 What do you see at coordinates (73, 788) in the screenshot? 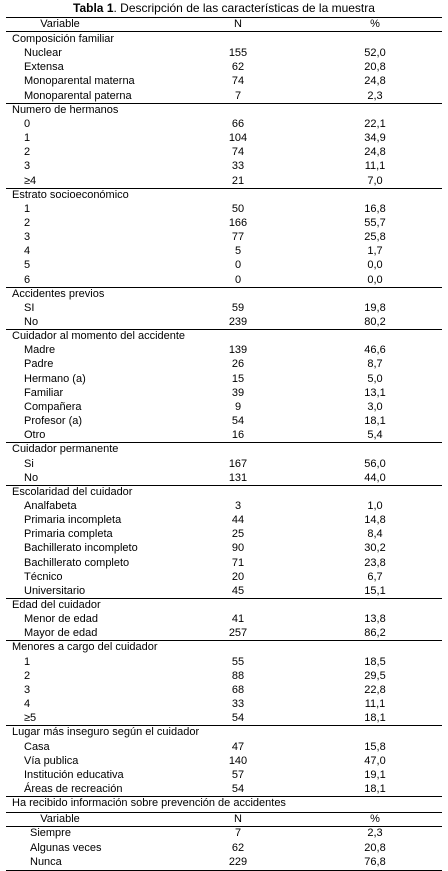
I see `row-label: Áreas de recreación` at bounding box center [73, 788].